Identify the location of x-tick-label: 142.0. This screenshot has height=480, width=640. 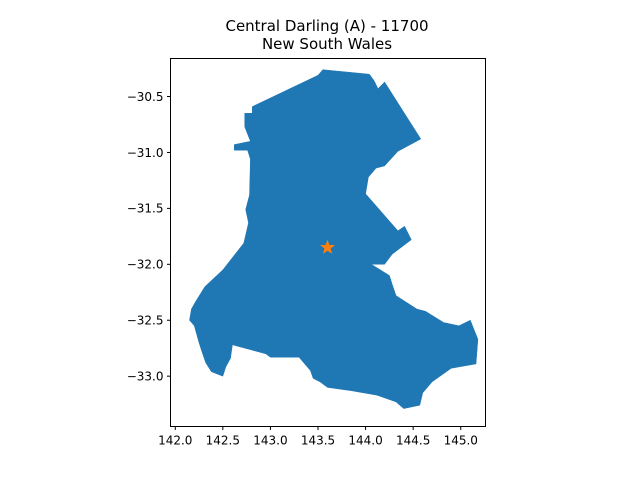
(175, 441).